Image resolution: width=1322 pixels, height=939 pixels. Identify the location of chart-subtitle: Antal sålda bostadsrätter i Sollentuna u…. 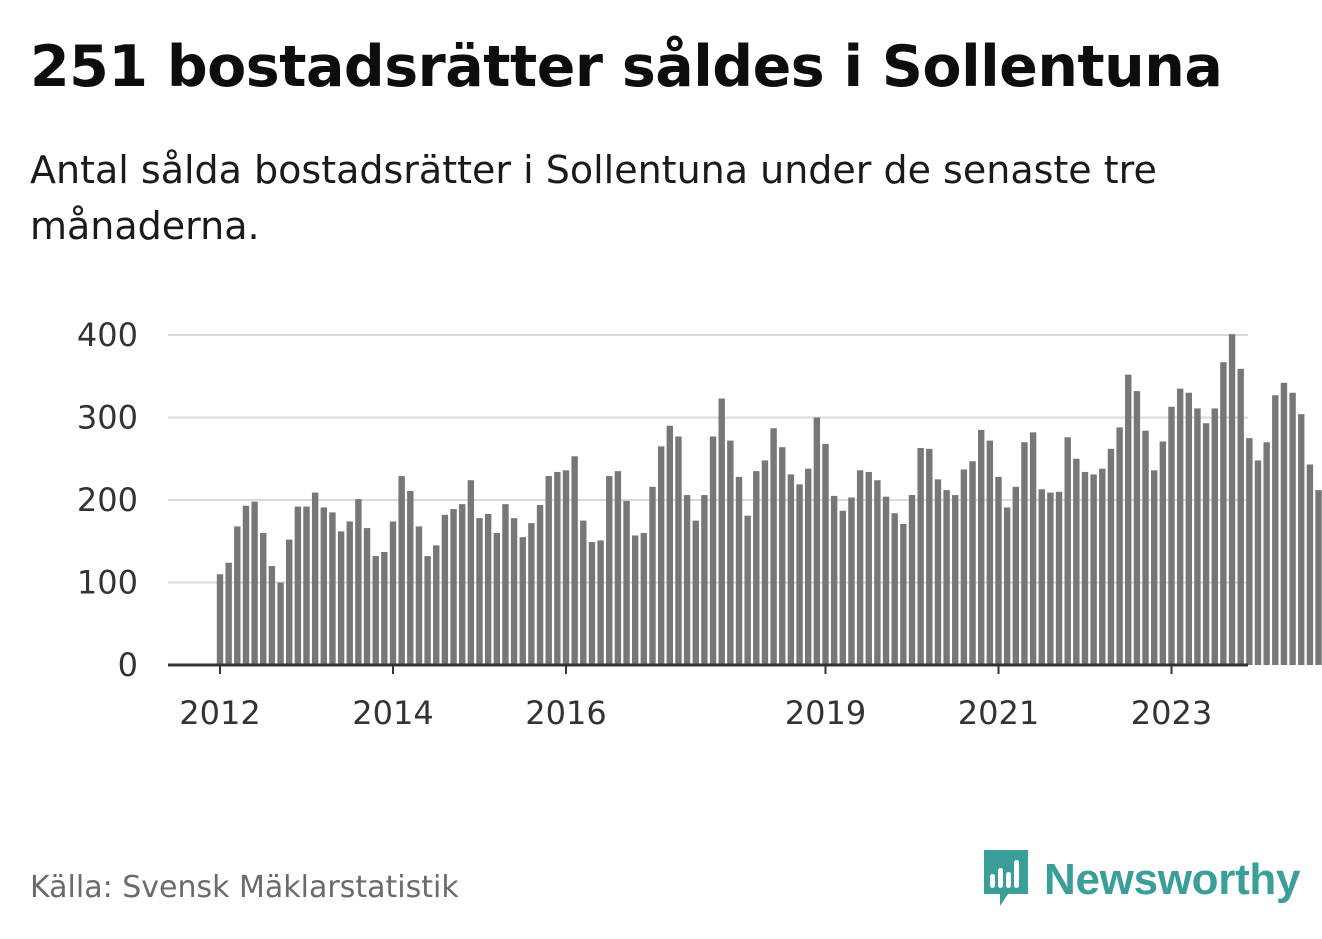
(593, 198).